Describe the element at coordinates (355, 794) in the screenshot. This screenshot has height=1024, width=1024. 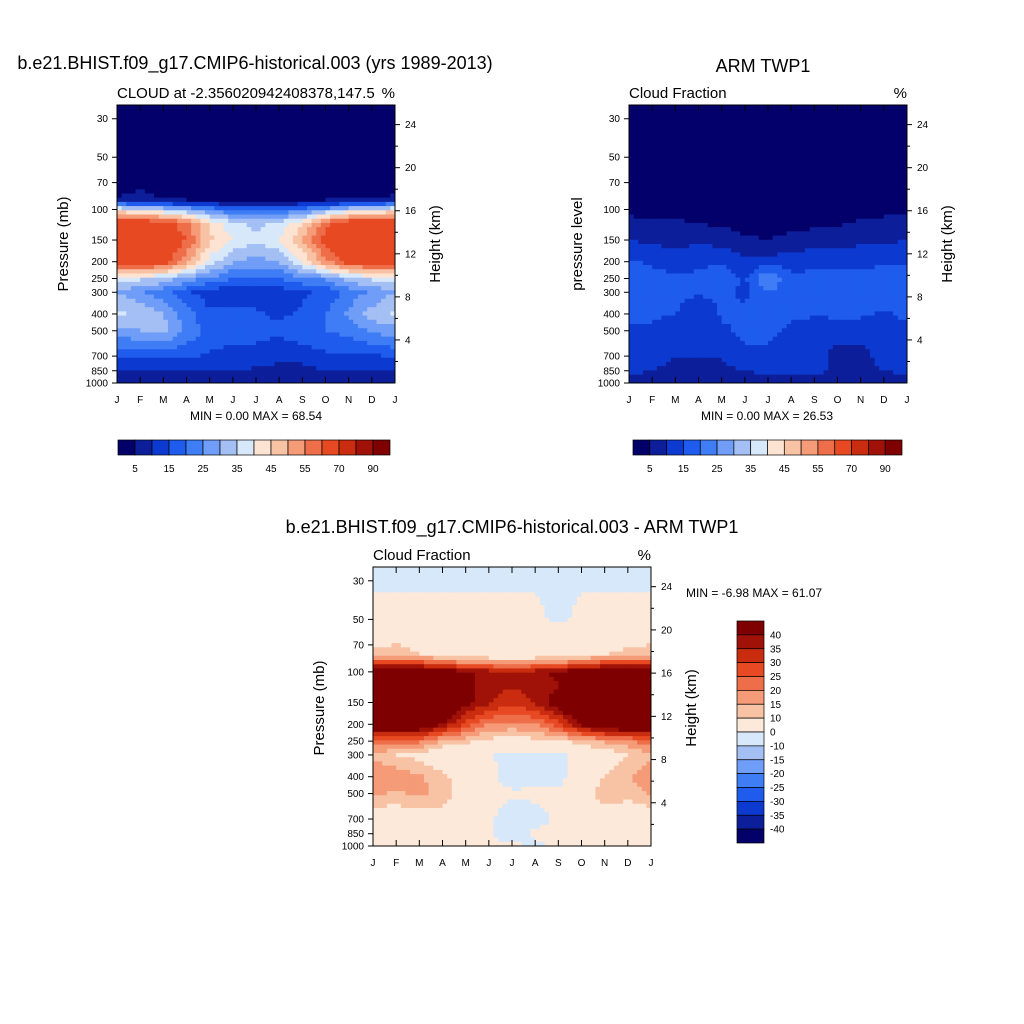
I see `y-tick-label: 500` at that location.